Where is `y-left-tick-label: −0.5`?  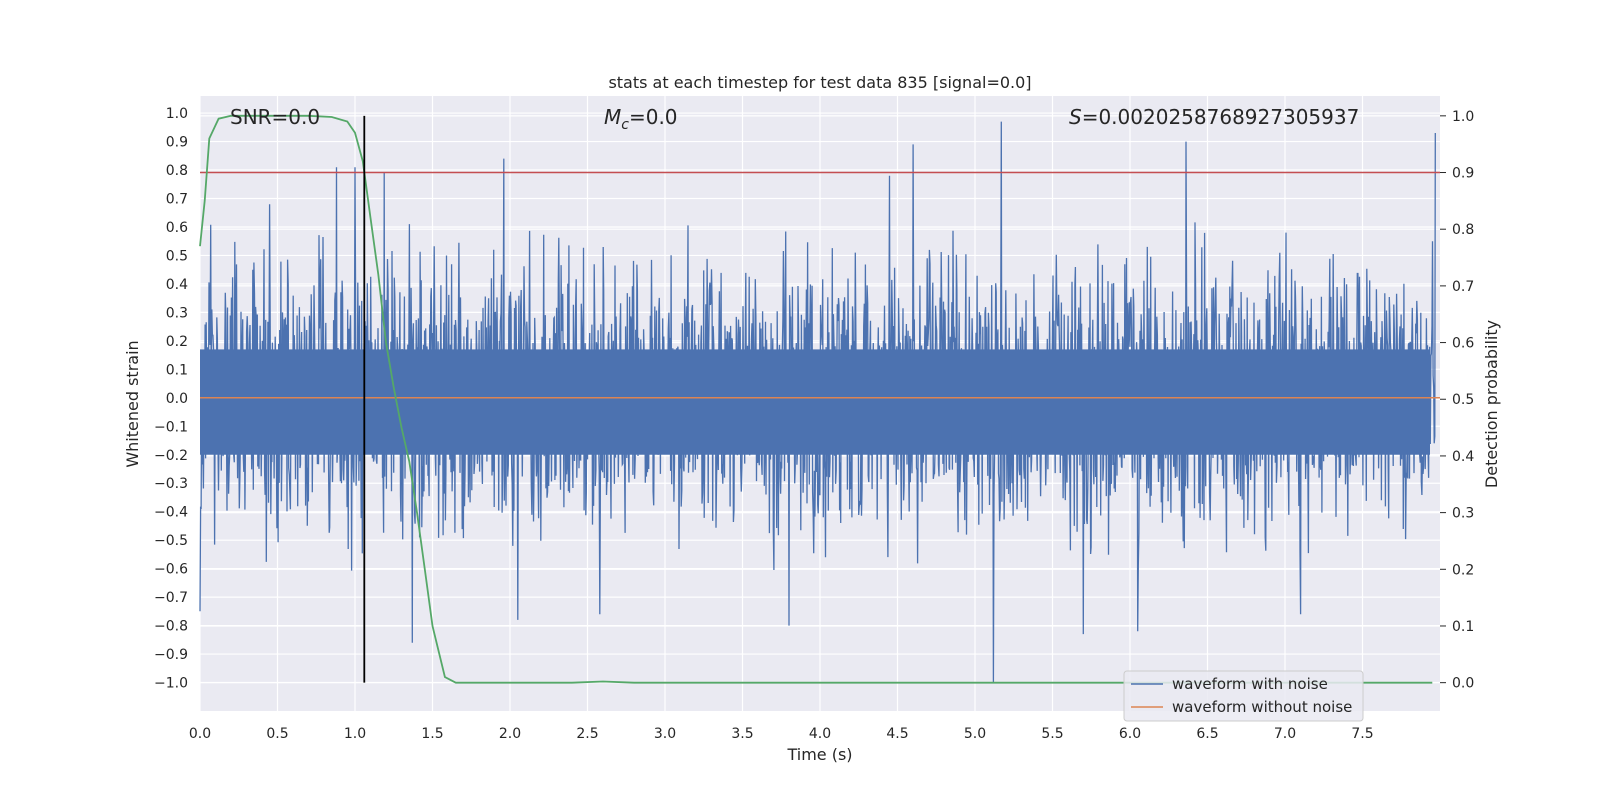 y-left-tick-label: −0.5 is located at coordinates (171, 541).